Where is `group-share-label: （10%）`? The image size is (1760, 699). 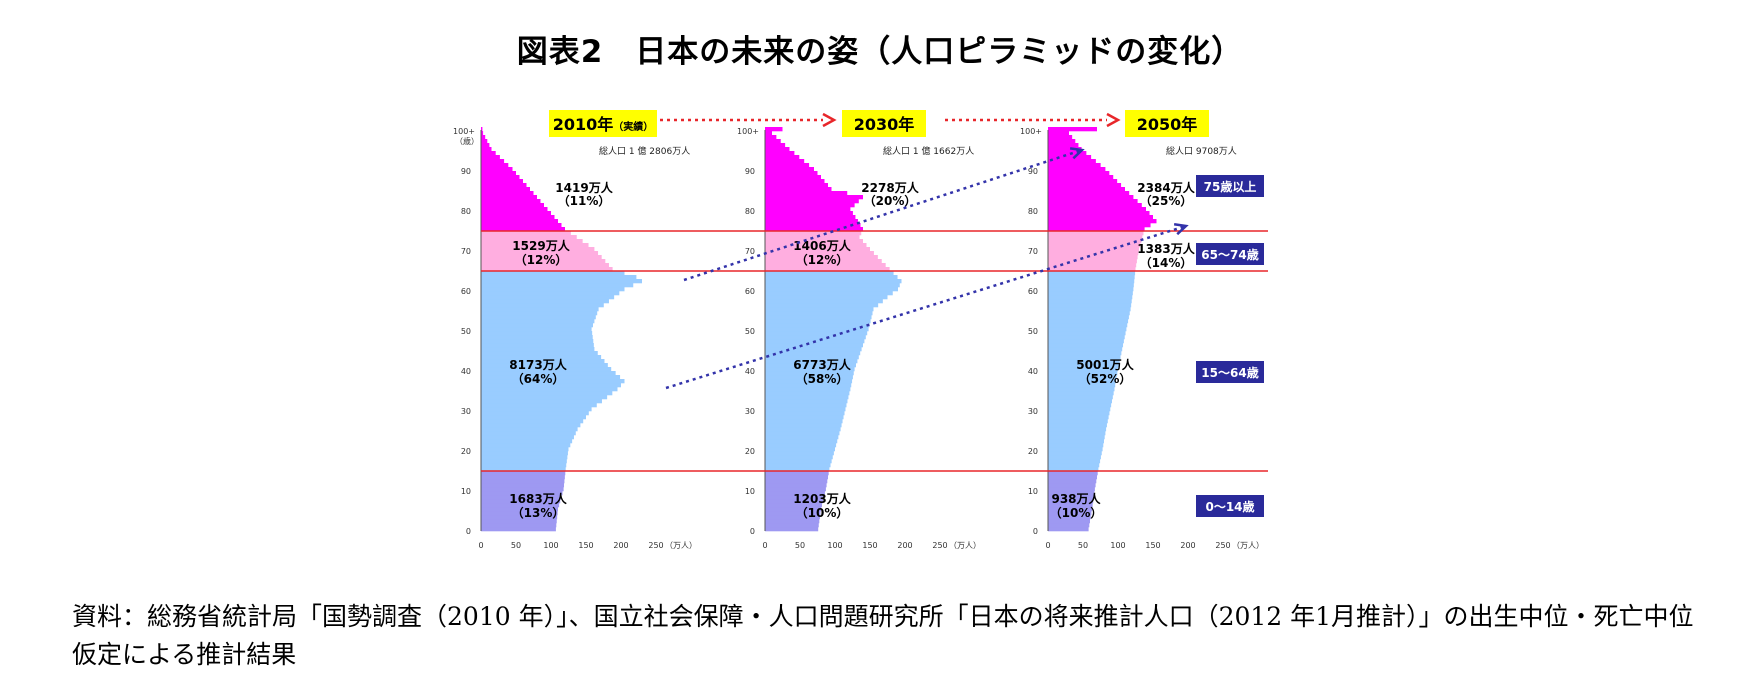 group-share-label: （10%） is located at coordinates (1076, 512).